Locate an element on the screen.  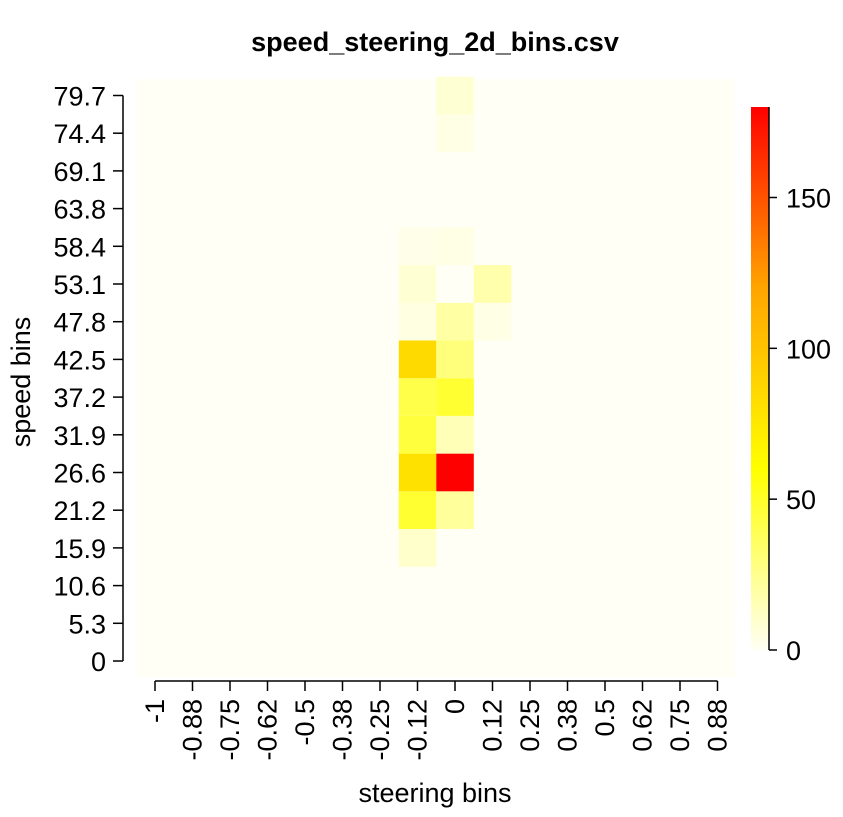
y-tick-label: 79.7 is located at coordinates (79, 97).